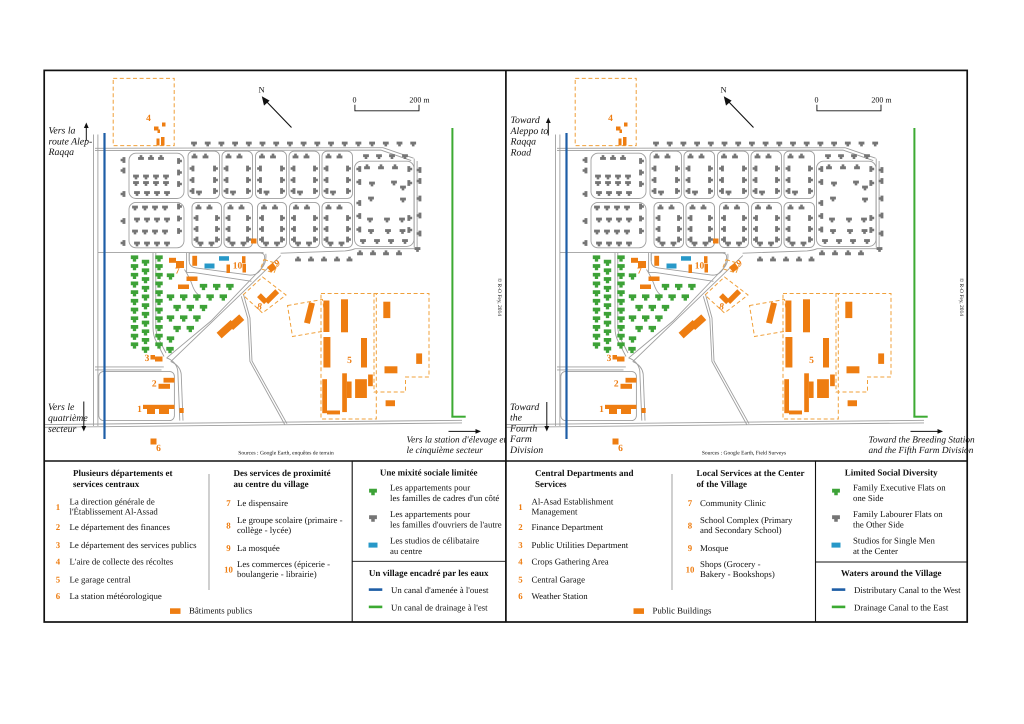 The width and height of the screenshot is (1024, 724). What do you see at coordinates (868, 498) in the screenshot?
I see `svg-text: one Side` at bounding box center [868, 498].